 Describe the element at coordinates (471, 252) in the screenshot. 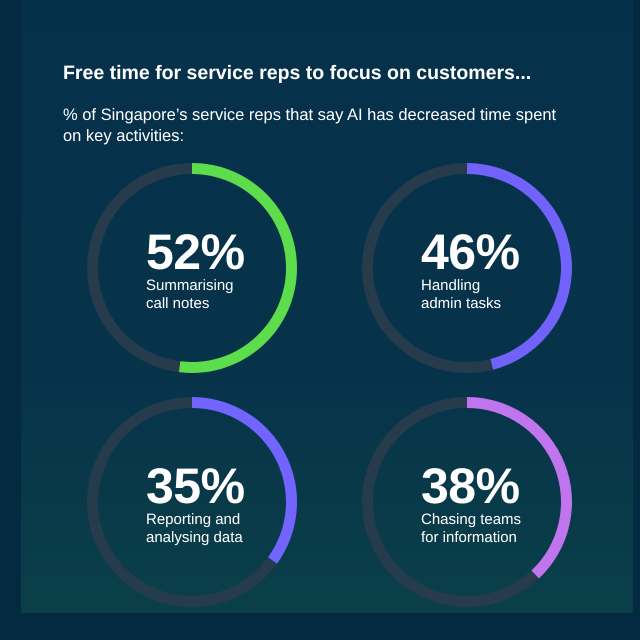

I see `data-label: 46%` at that location.